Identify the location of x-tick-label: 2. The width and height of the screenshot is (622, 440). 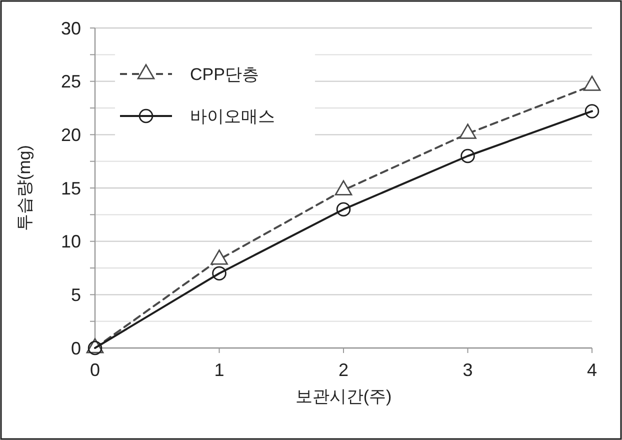
(343, 370).